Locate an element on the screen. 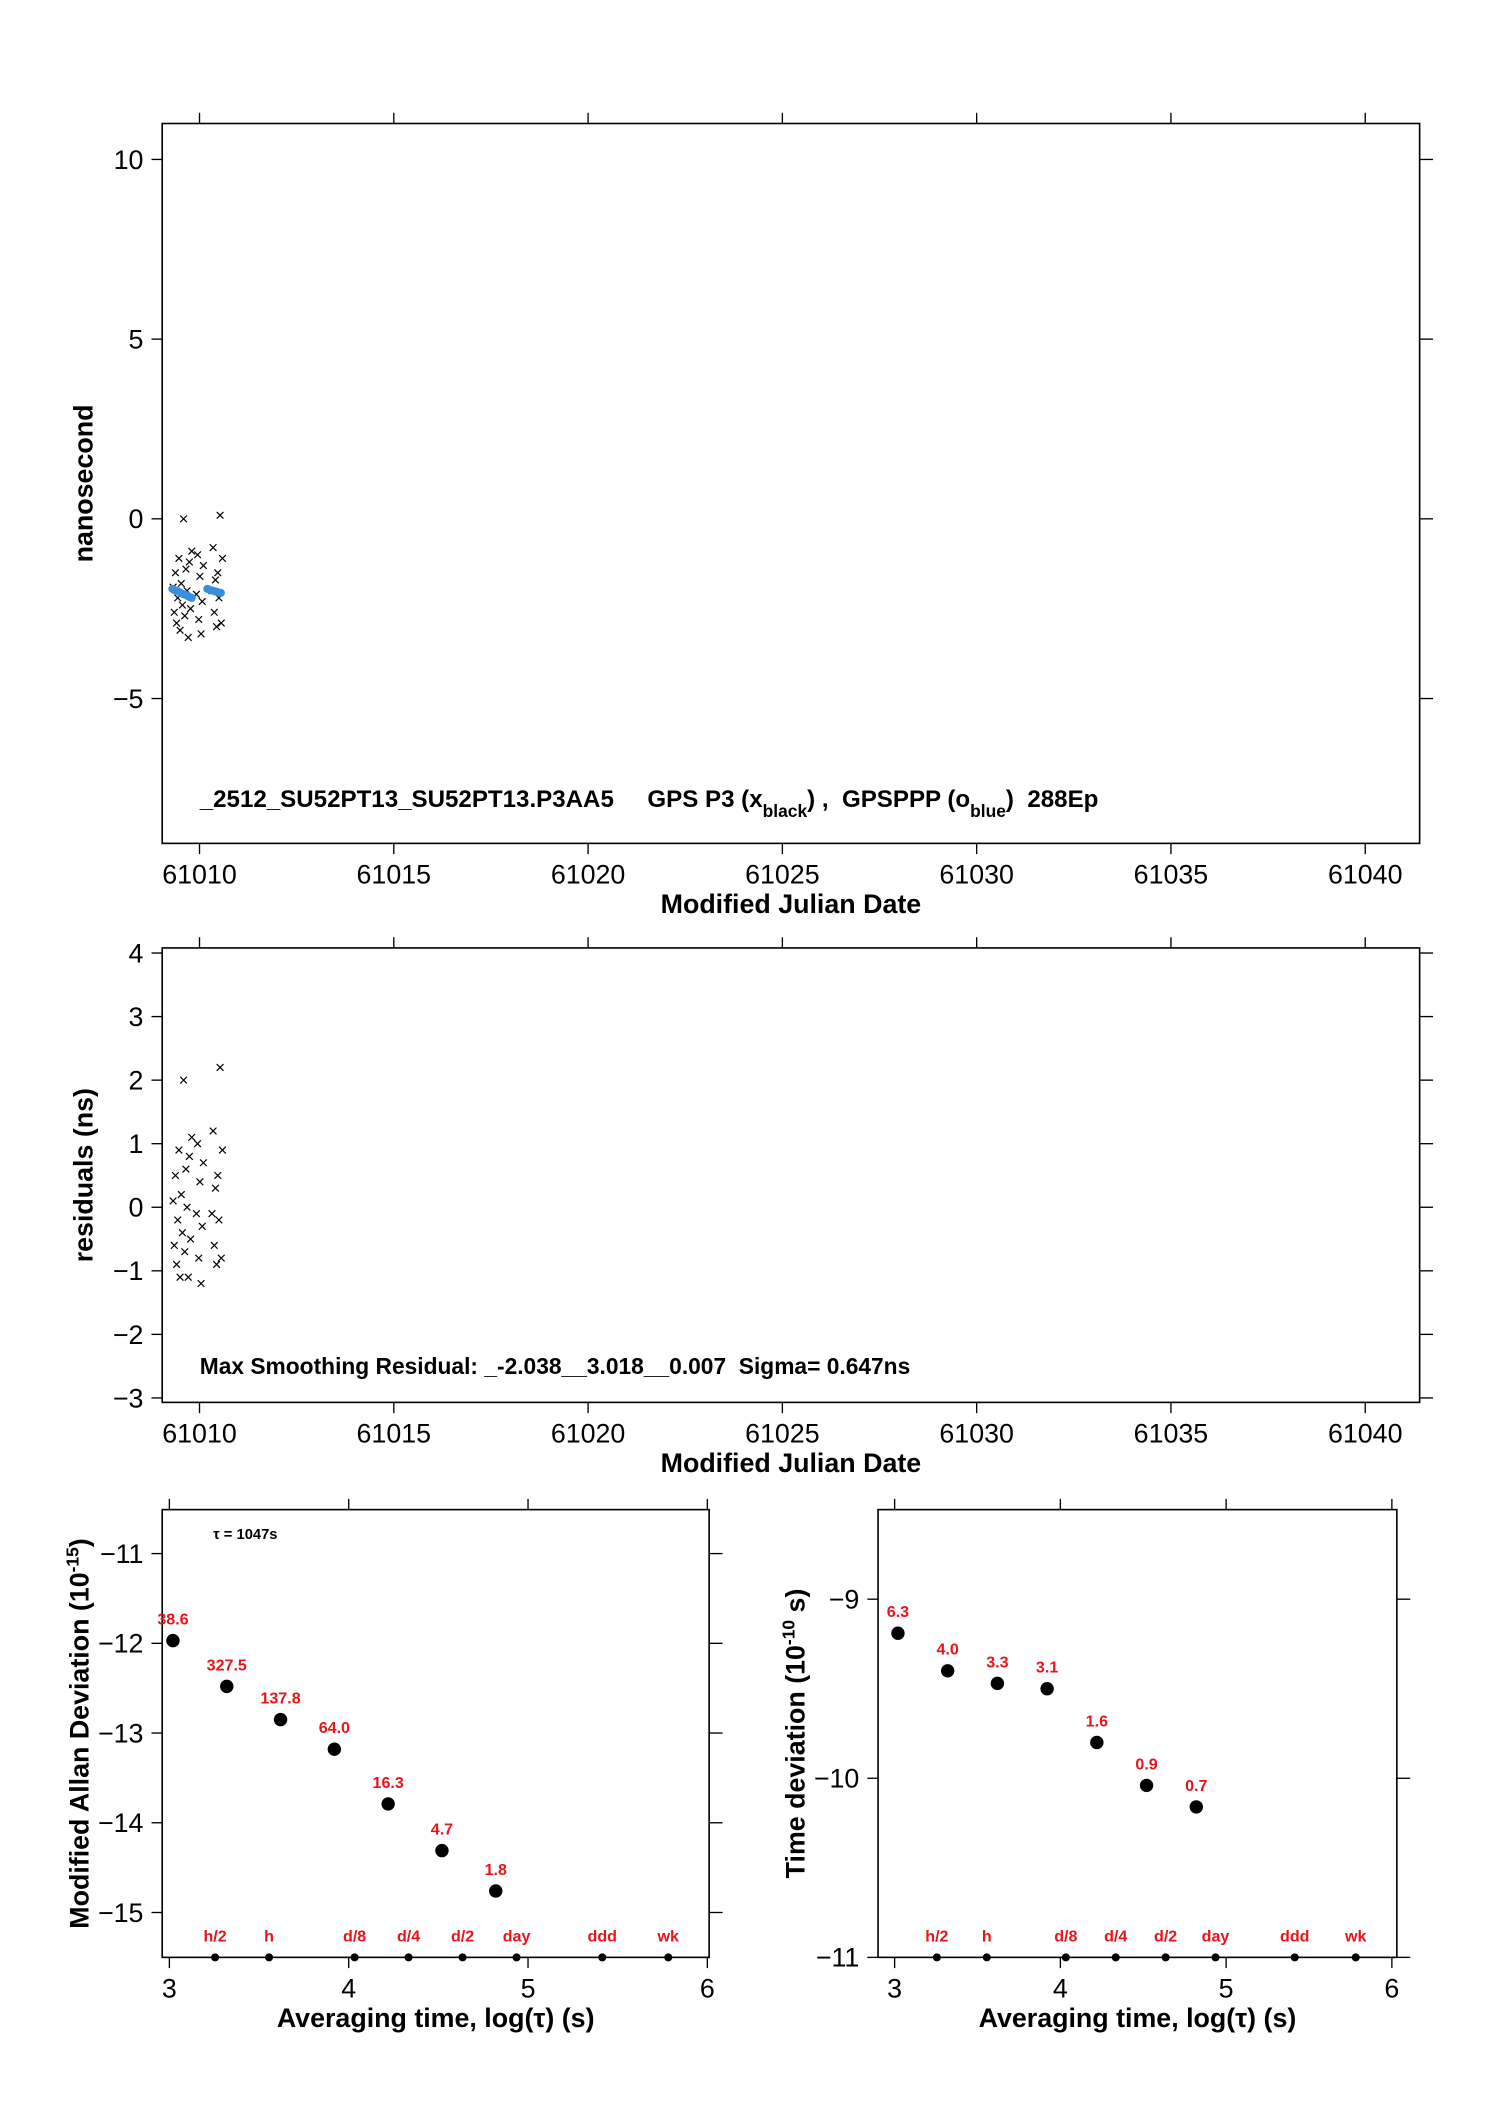 Image resolution: width=1488 pixels, height=2105 pixels. y-tick-label: 4 is located at coordinates (136, 953).